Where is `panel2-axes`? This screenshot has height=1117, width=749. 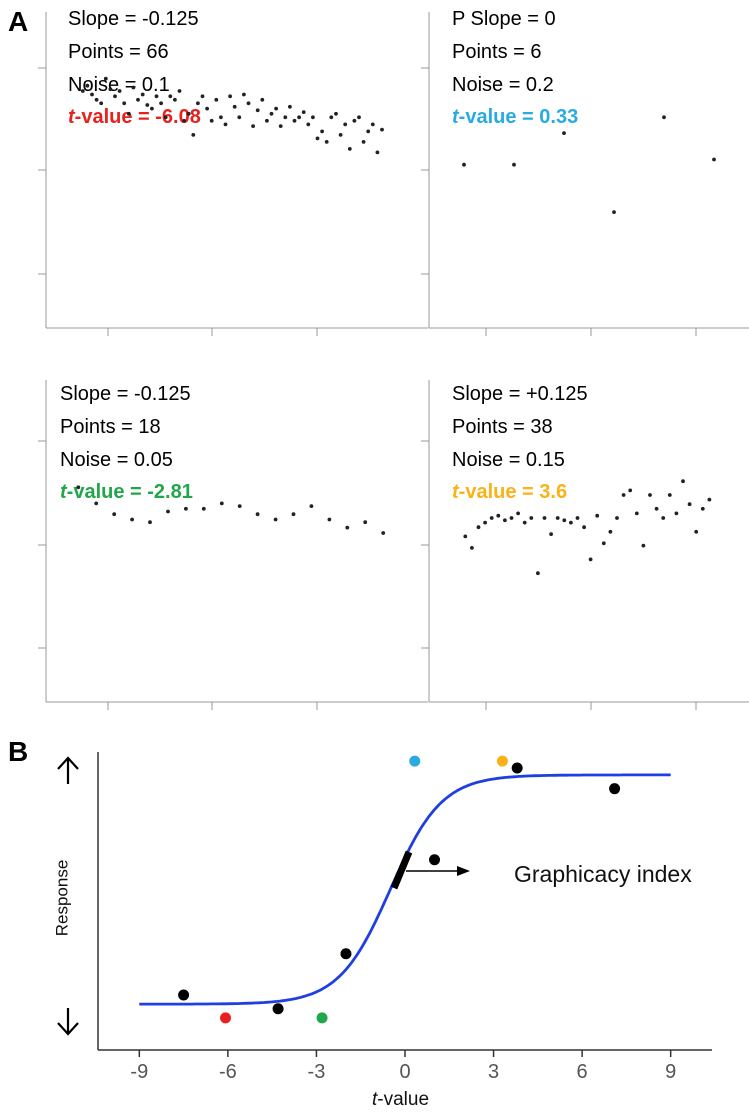 panel2-axes is located at coordinates (585, 174).